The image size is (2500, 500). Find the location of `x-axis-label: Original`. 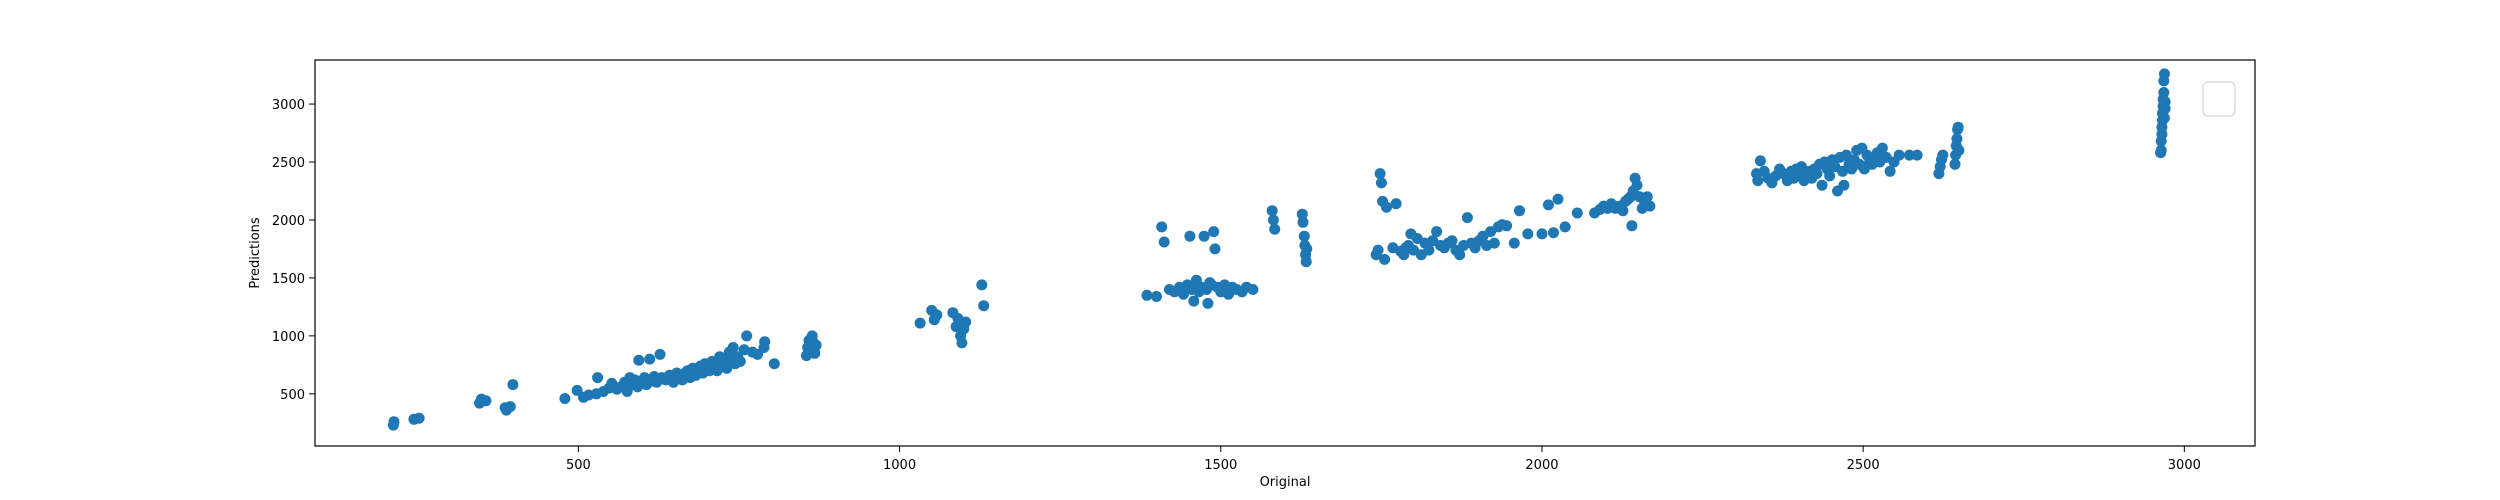

x-axis-label: Original is located at coordinates (1285, 482).